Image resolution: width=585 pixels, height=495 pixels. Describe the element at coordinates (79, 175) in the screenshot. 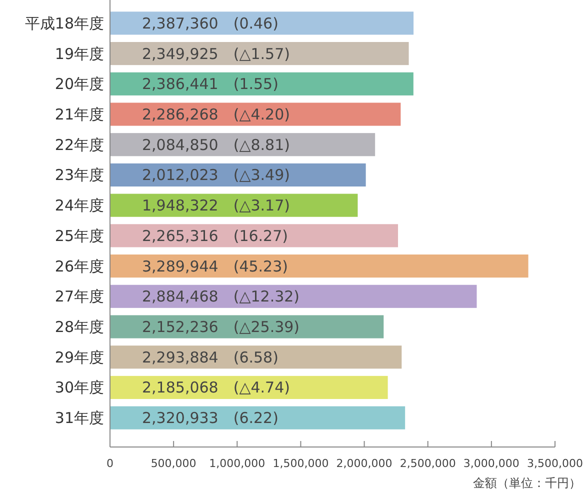

I see `y-tick-label: 23年度` at that location.